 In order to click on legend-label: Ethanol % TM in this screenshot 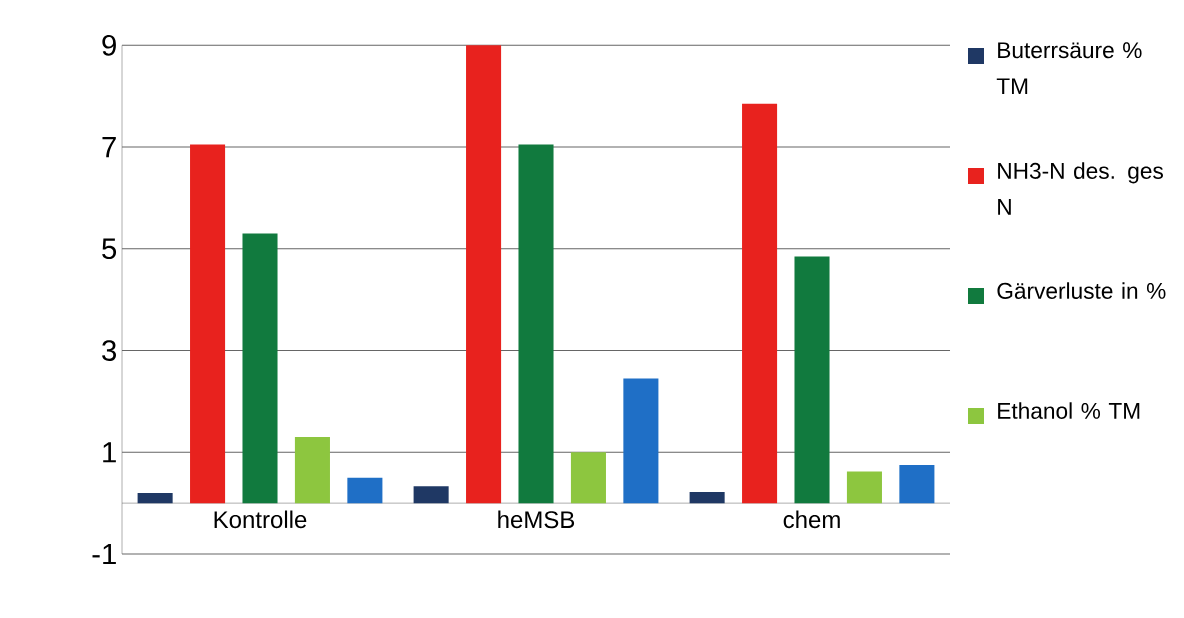, I will do `click(1069, 410)`.